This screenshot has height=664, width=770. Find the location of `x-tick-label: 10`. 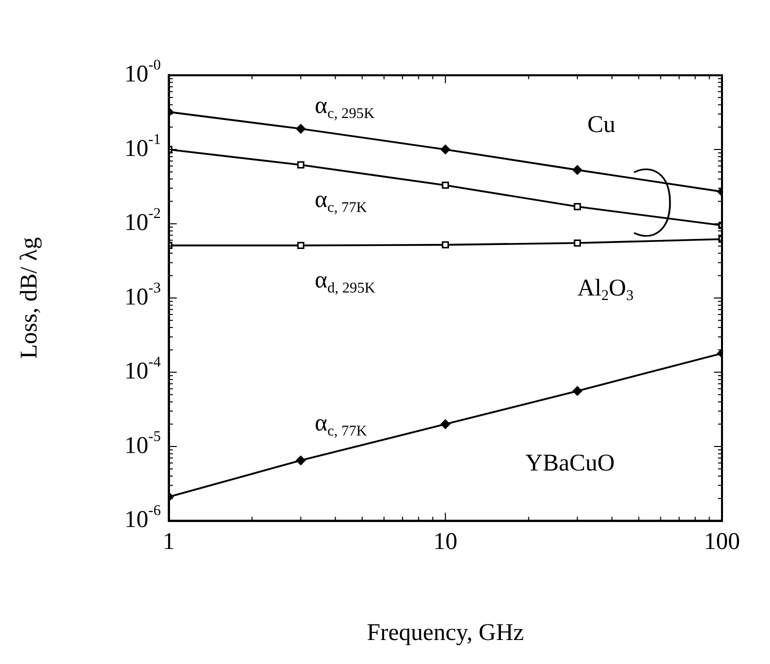

x-tick-label: 10 is located at coordinates (445, 542).